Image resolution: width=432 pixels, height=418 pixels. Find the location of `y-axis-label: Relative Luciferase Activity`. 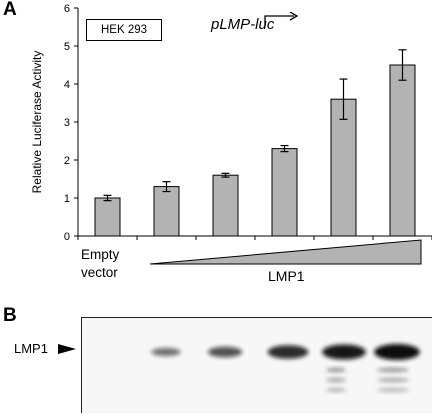

y-axis-label: Relative Luciferase Activity is located at coordinates (37, 122).